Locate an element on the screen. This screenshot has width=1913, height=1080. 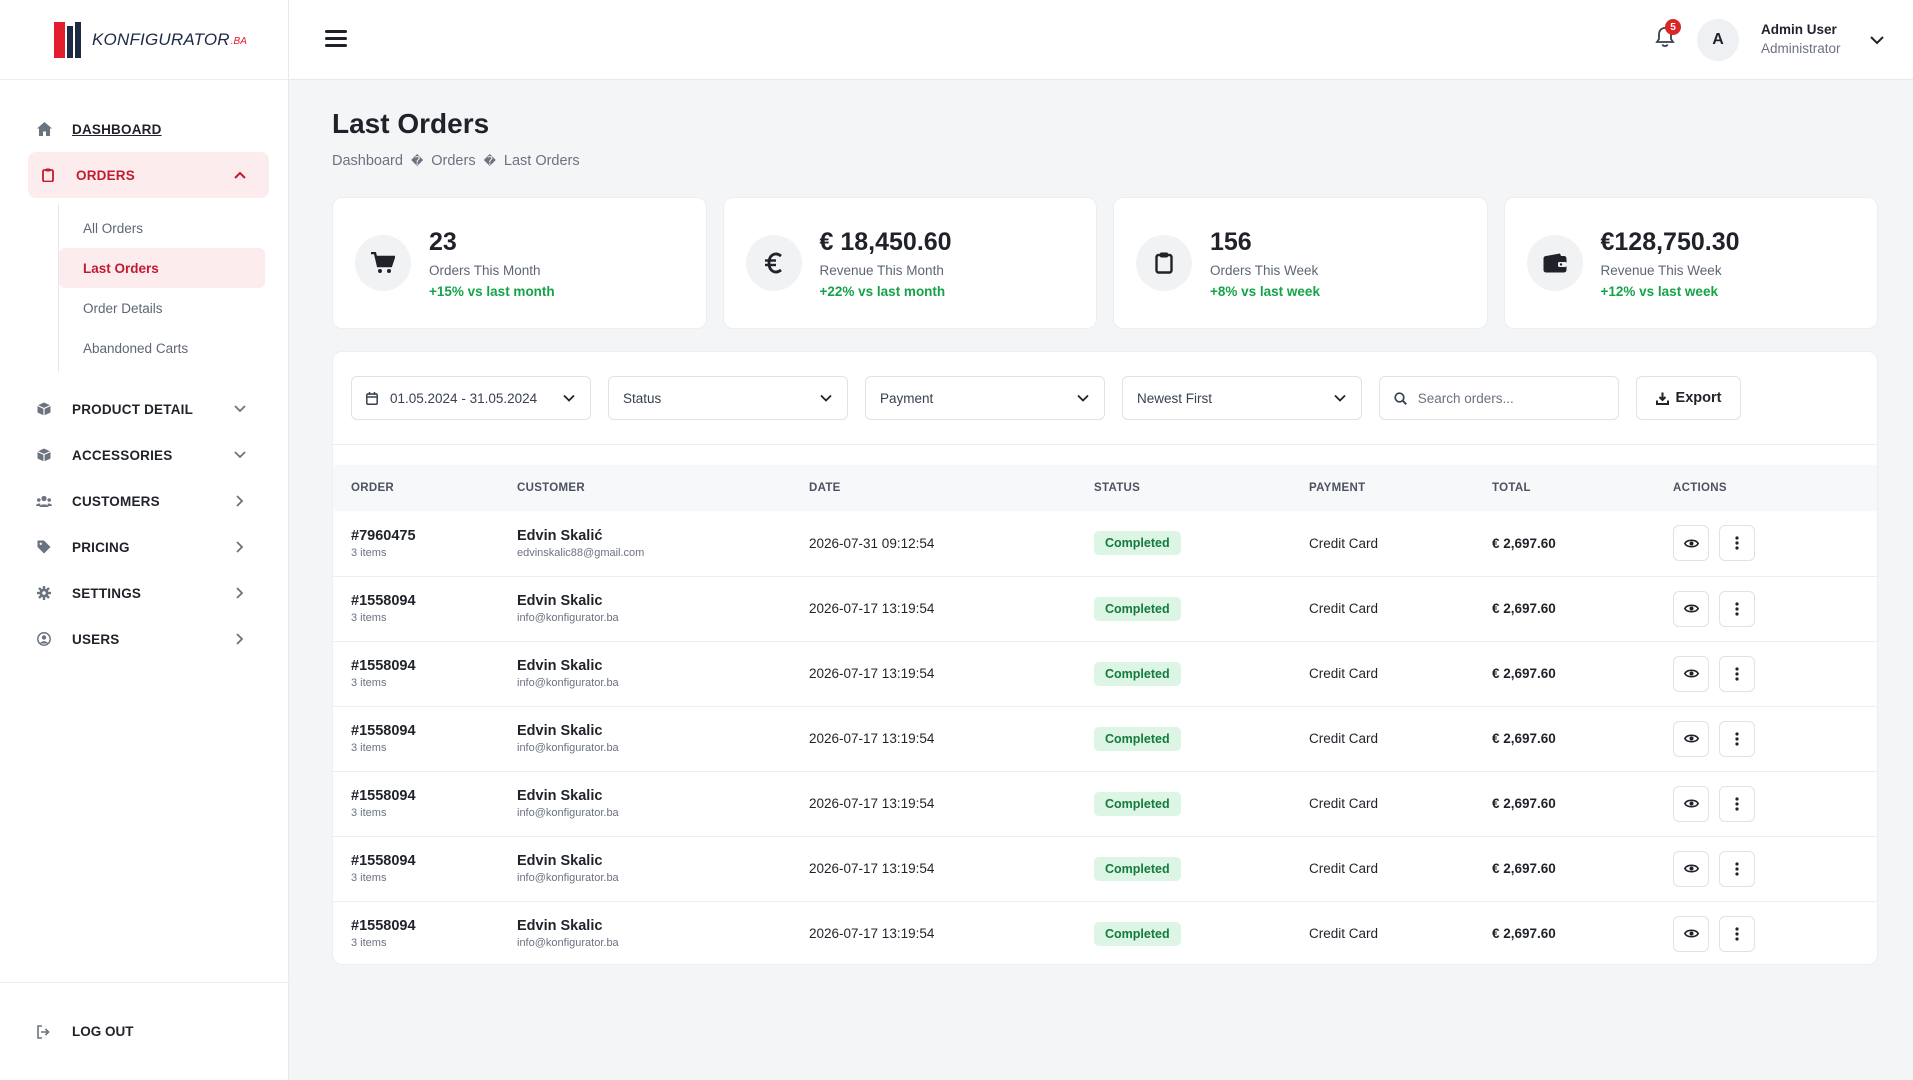
user-circle-icon is located at coordinates (44, 639).